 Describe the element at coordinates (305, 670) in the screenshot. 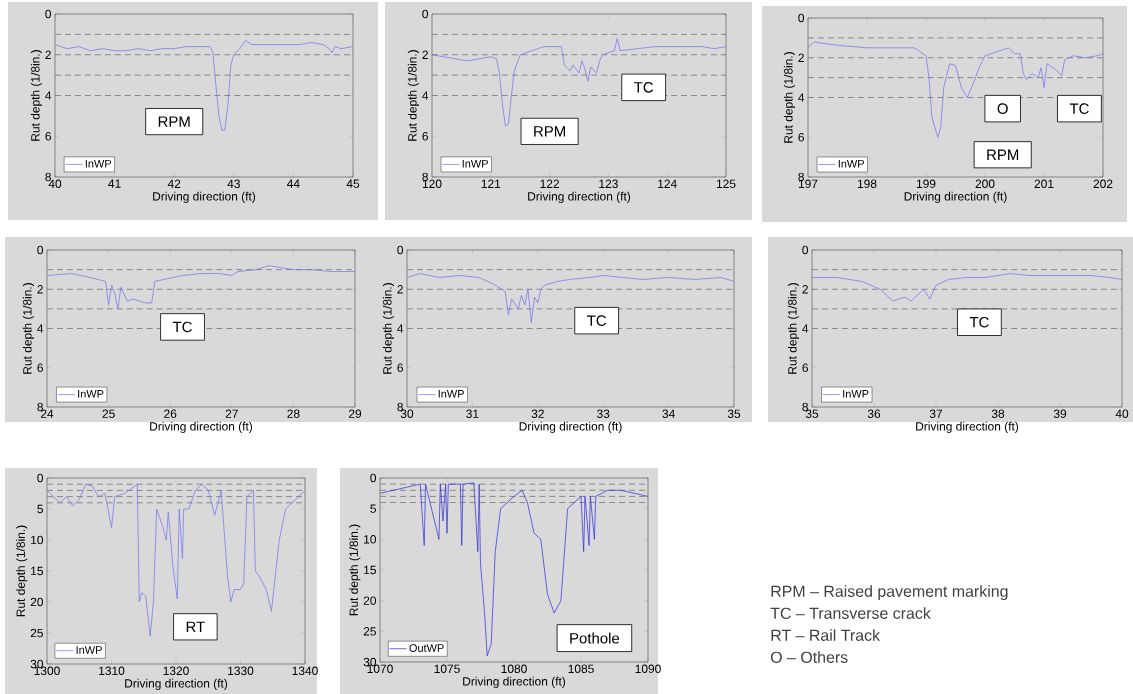

I see `x-tick-label: 1340` at that location.